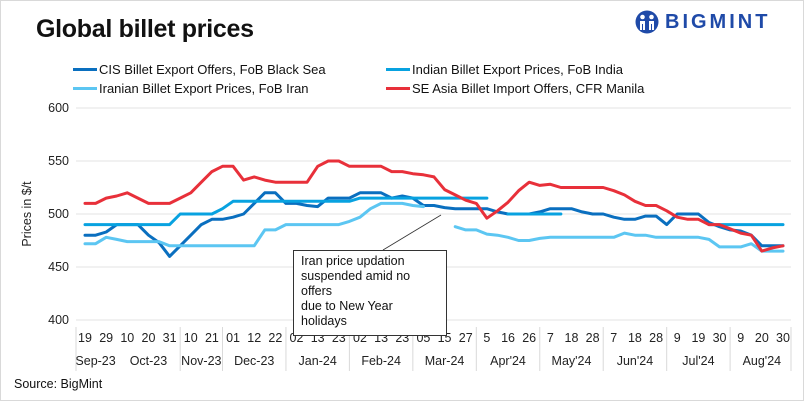 The image size is (804, 401). Describe the element at coordinates (212, 338) in the screenshot. I see `x-tick-label: 21` at that location.